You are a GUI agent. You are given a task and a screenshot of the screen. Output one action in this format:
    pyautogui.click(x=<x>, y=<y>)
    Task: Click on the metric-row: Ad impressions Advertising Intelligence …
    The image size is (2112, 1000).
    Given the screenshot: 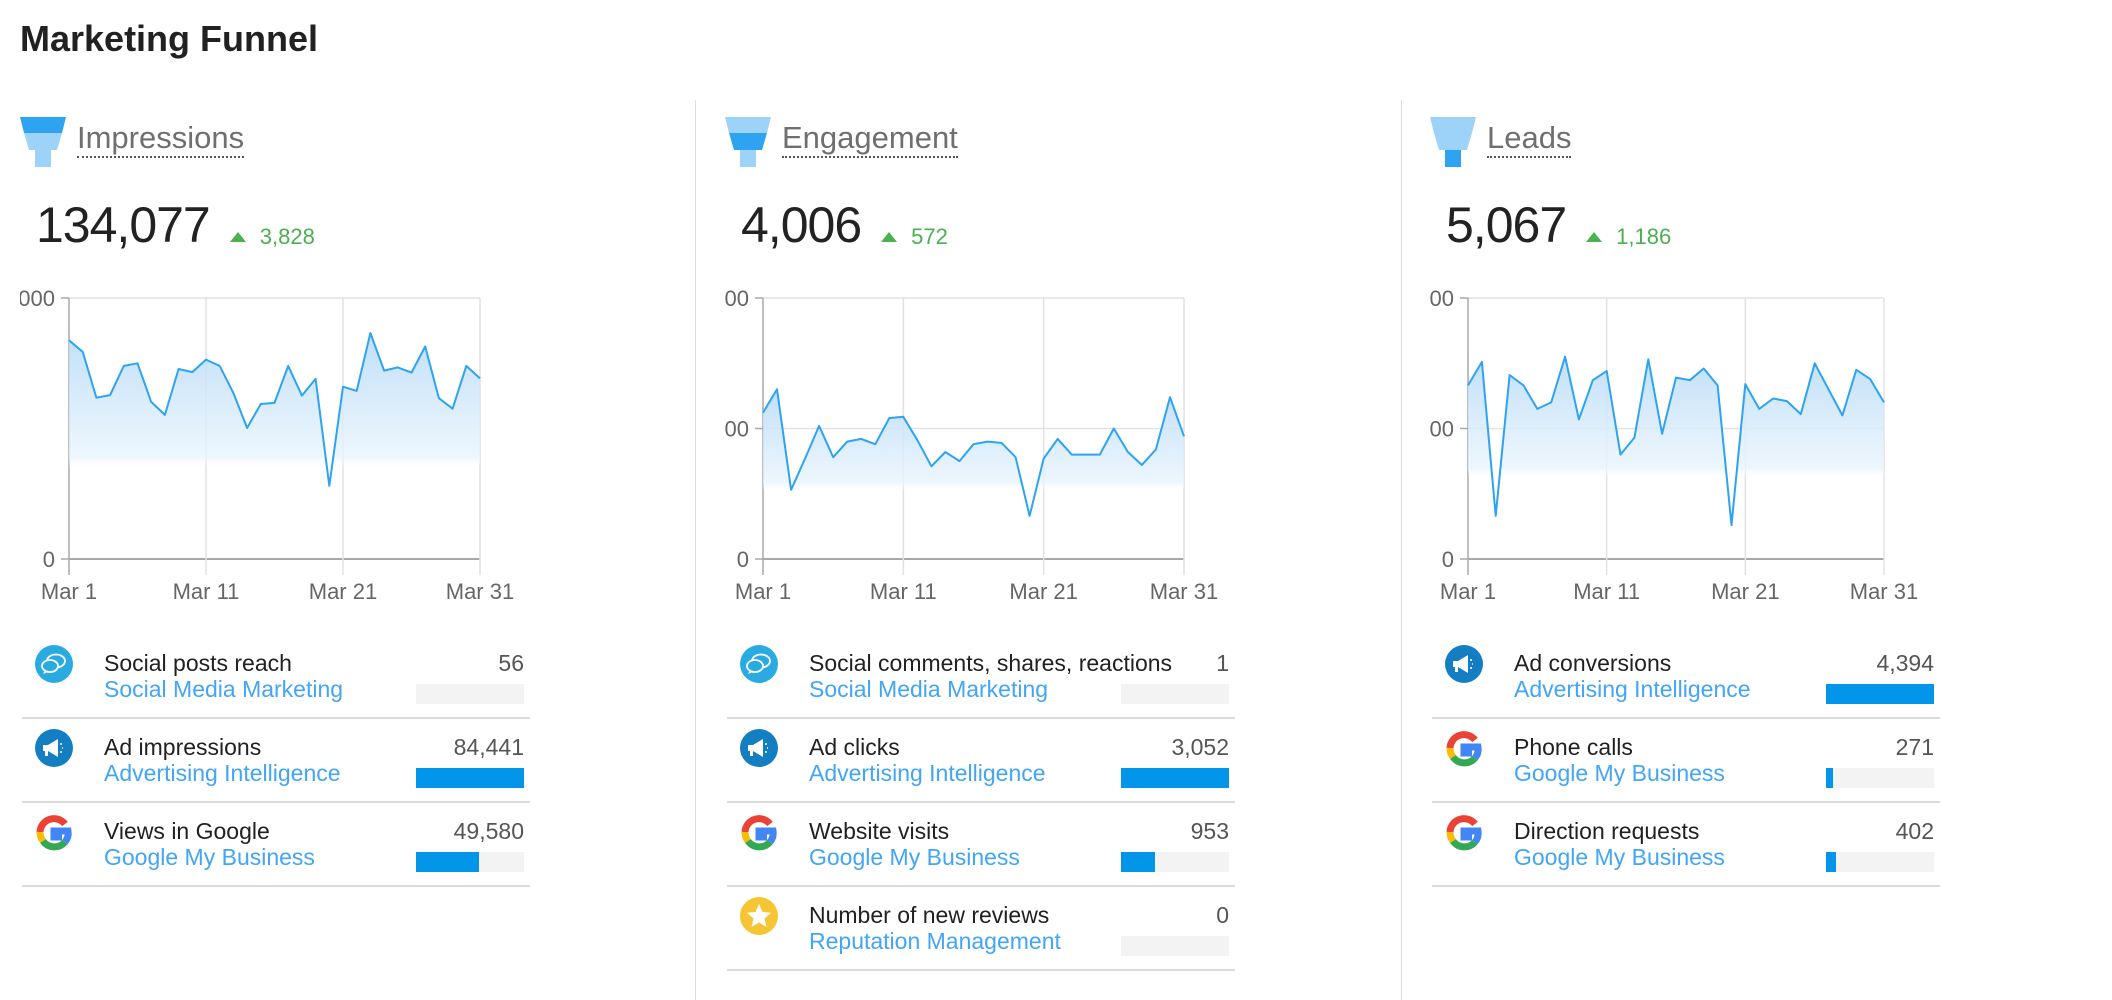 What is the action you would take?
    pyautogui.click(x=276, y=761)
    